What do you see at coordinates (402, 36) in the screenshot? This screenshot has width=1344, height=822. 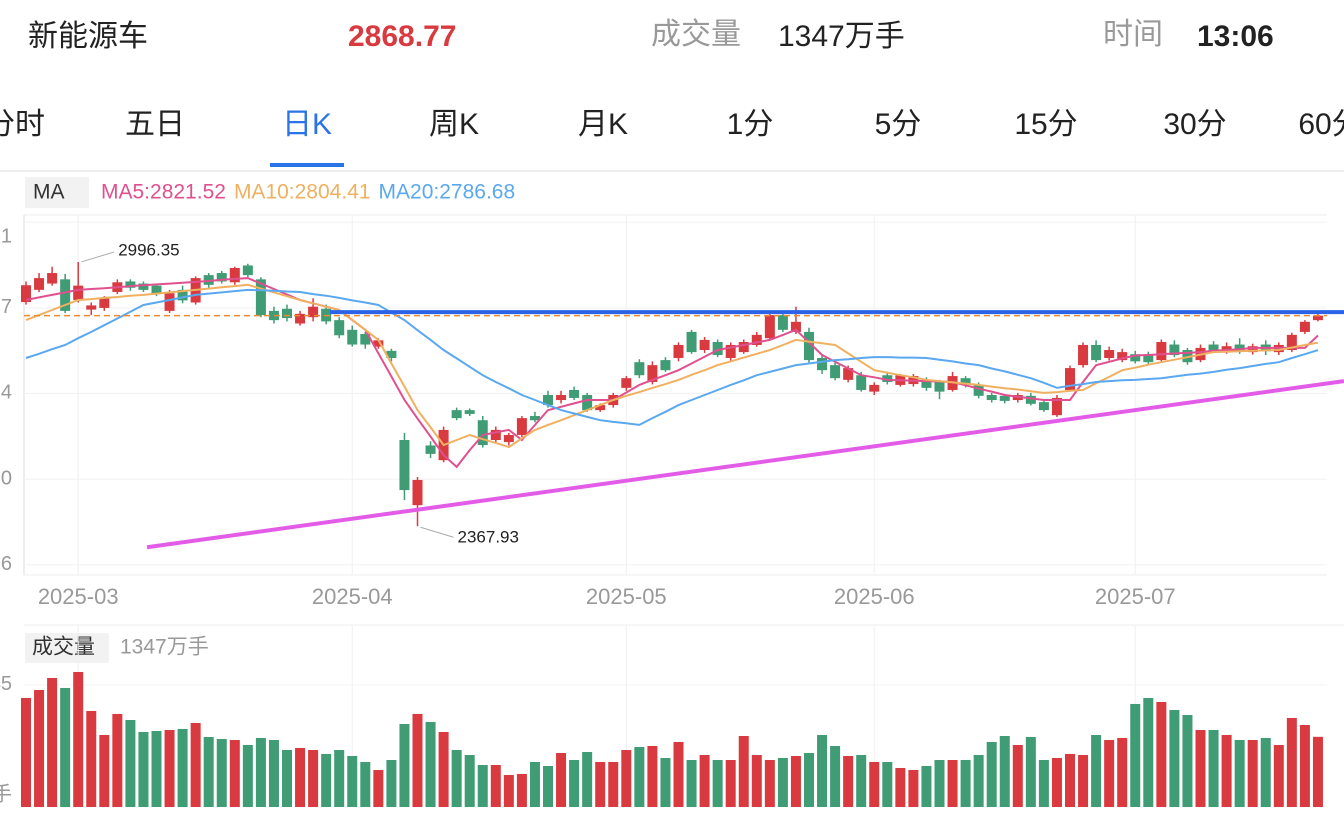 I see `price: 2868.77` at bounding box center [402, 36].